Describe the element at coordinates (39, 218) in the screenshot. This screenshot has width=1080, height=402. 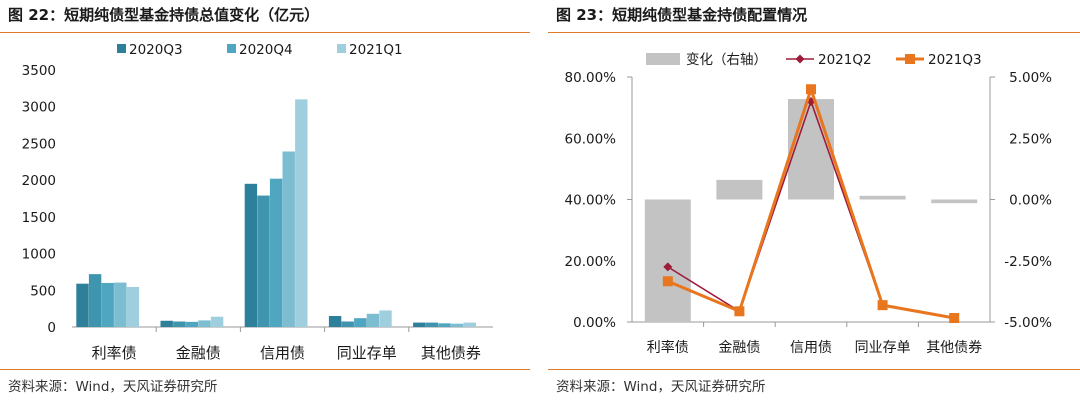
I see `y-tick-label: 1500` at that location.